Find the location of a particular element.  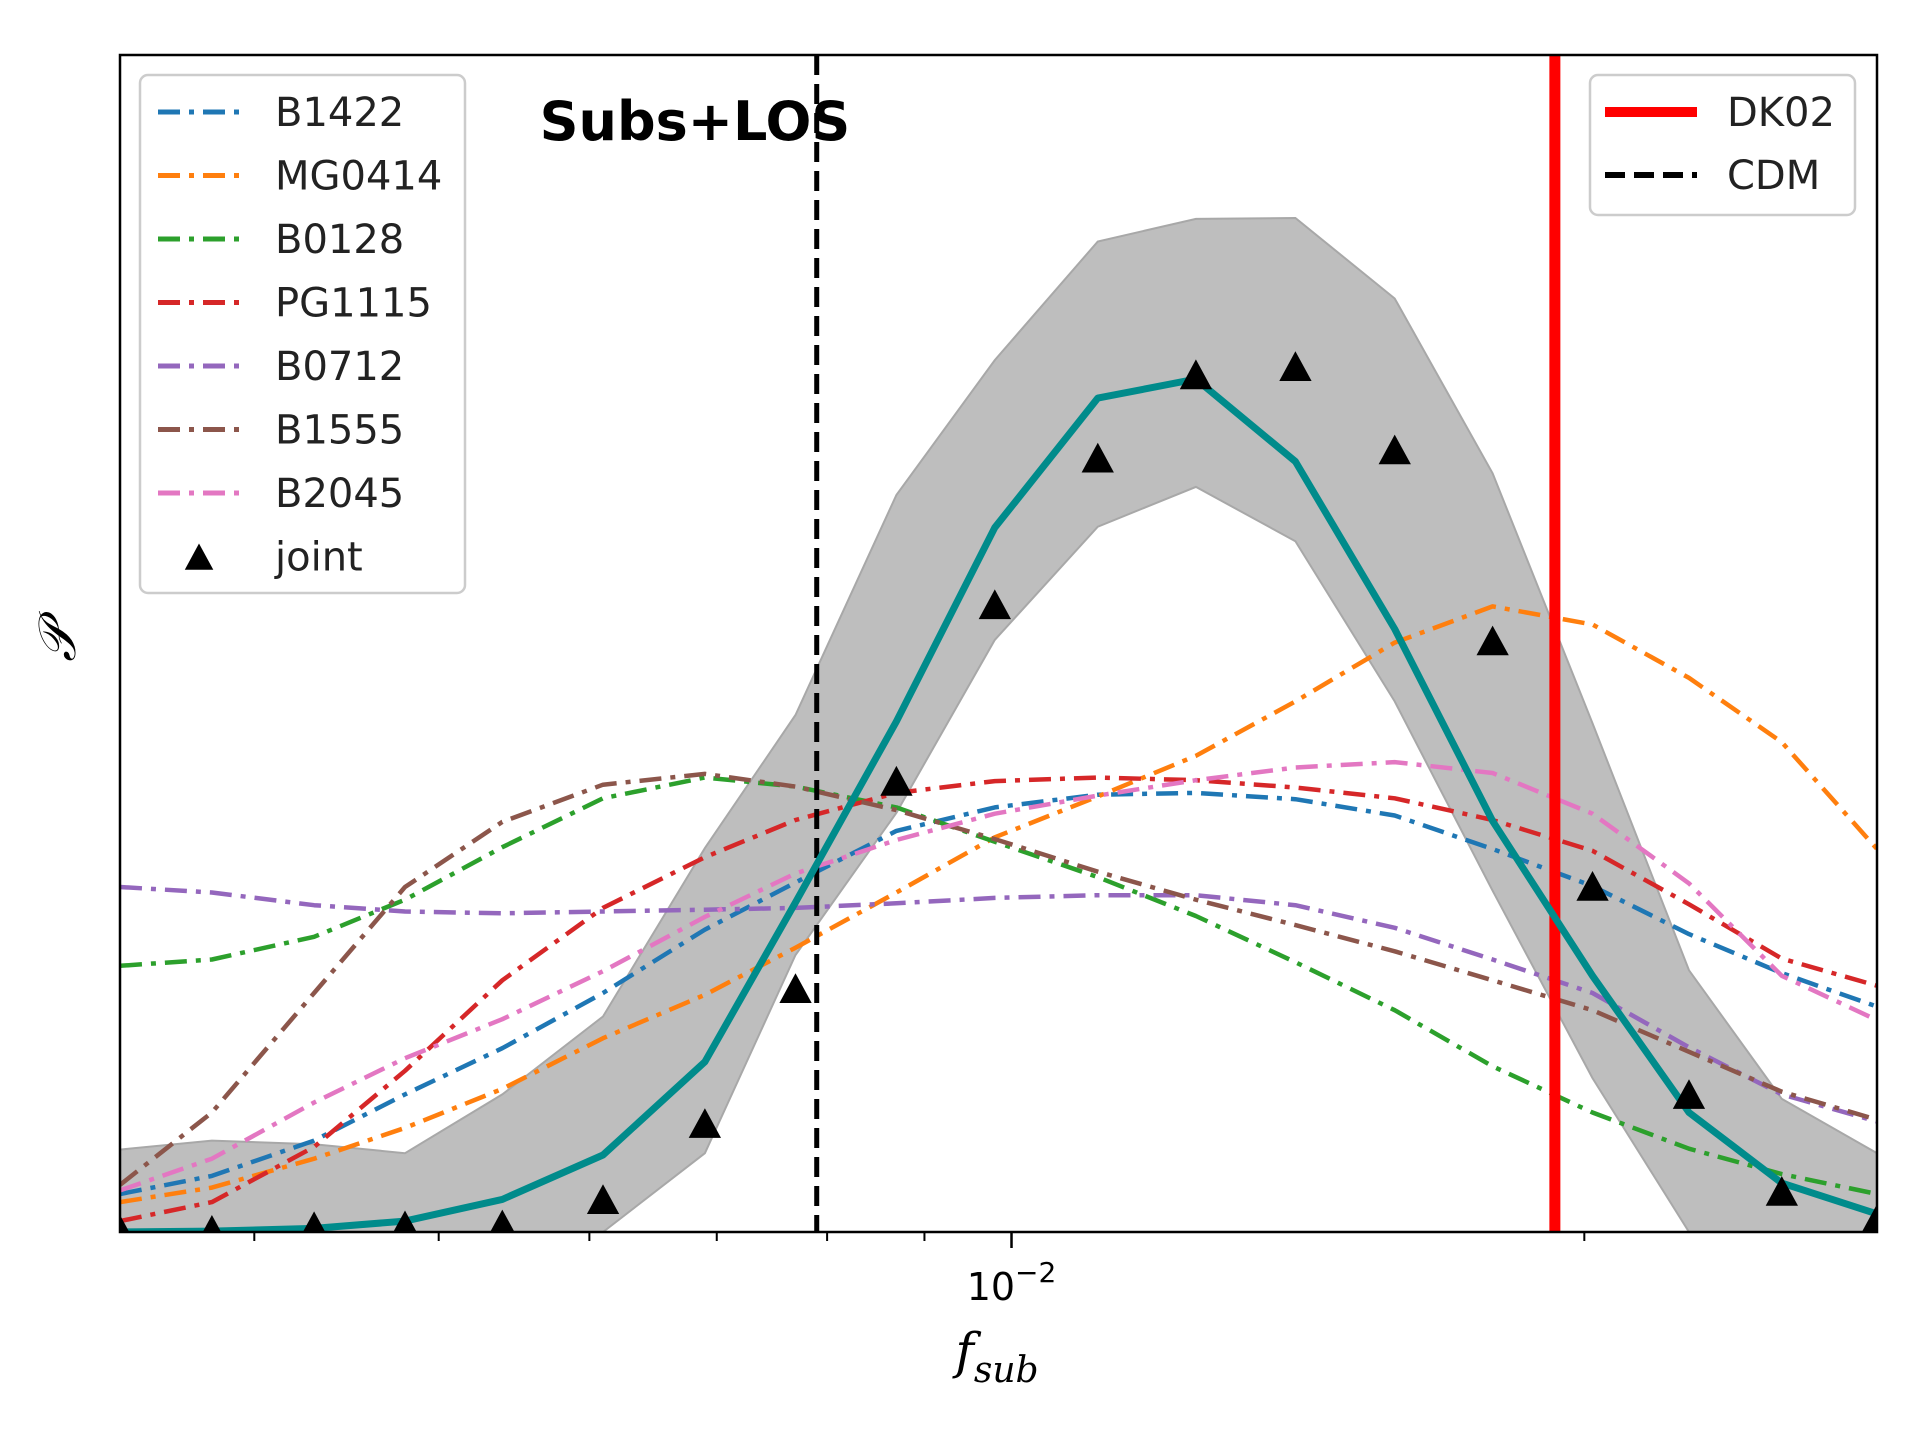

legend-item-b1555: B1555 is located at coordinates (281, 431).